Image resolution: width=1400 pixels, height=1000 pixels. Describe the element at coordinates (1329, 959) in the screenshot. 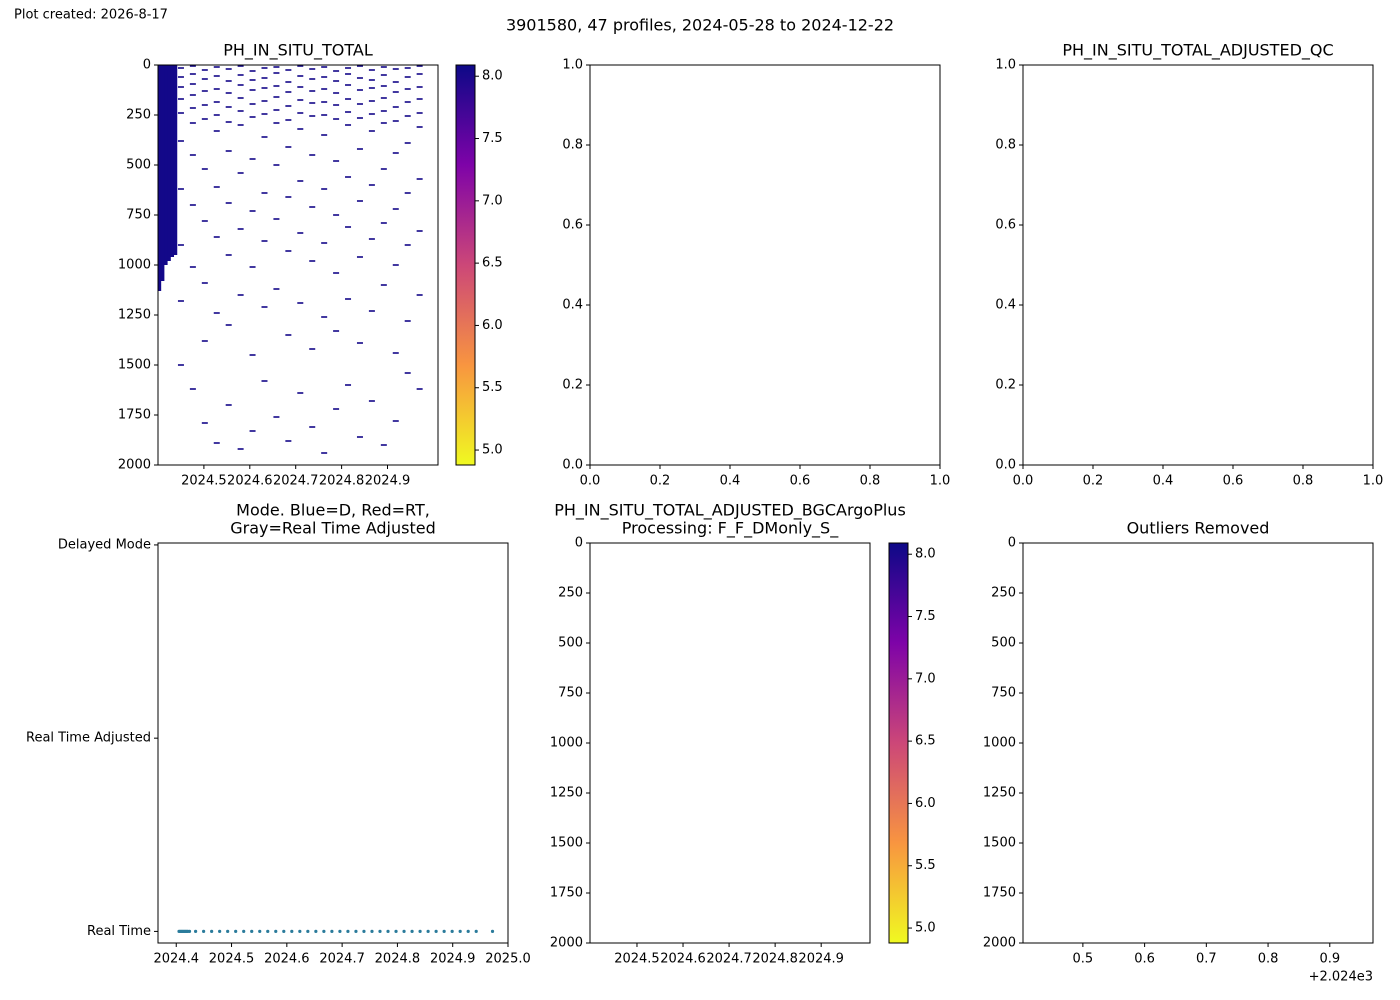

I see `x-tick-label: 0.9` at that location.